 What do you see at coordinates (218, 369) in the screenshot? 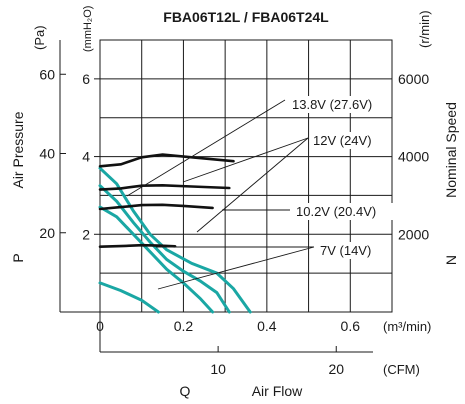
I see `cfm-tick-label: 10` at bounding box center [218, 369].